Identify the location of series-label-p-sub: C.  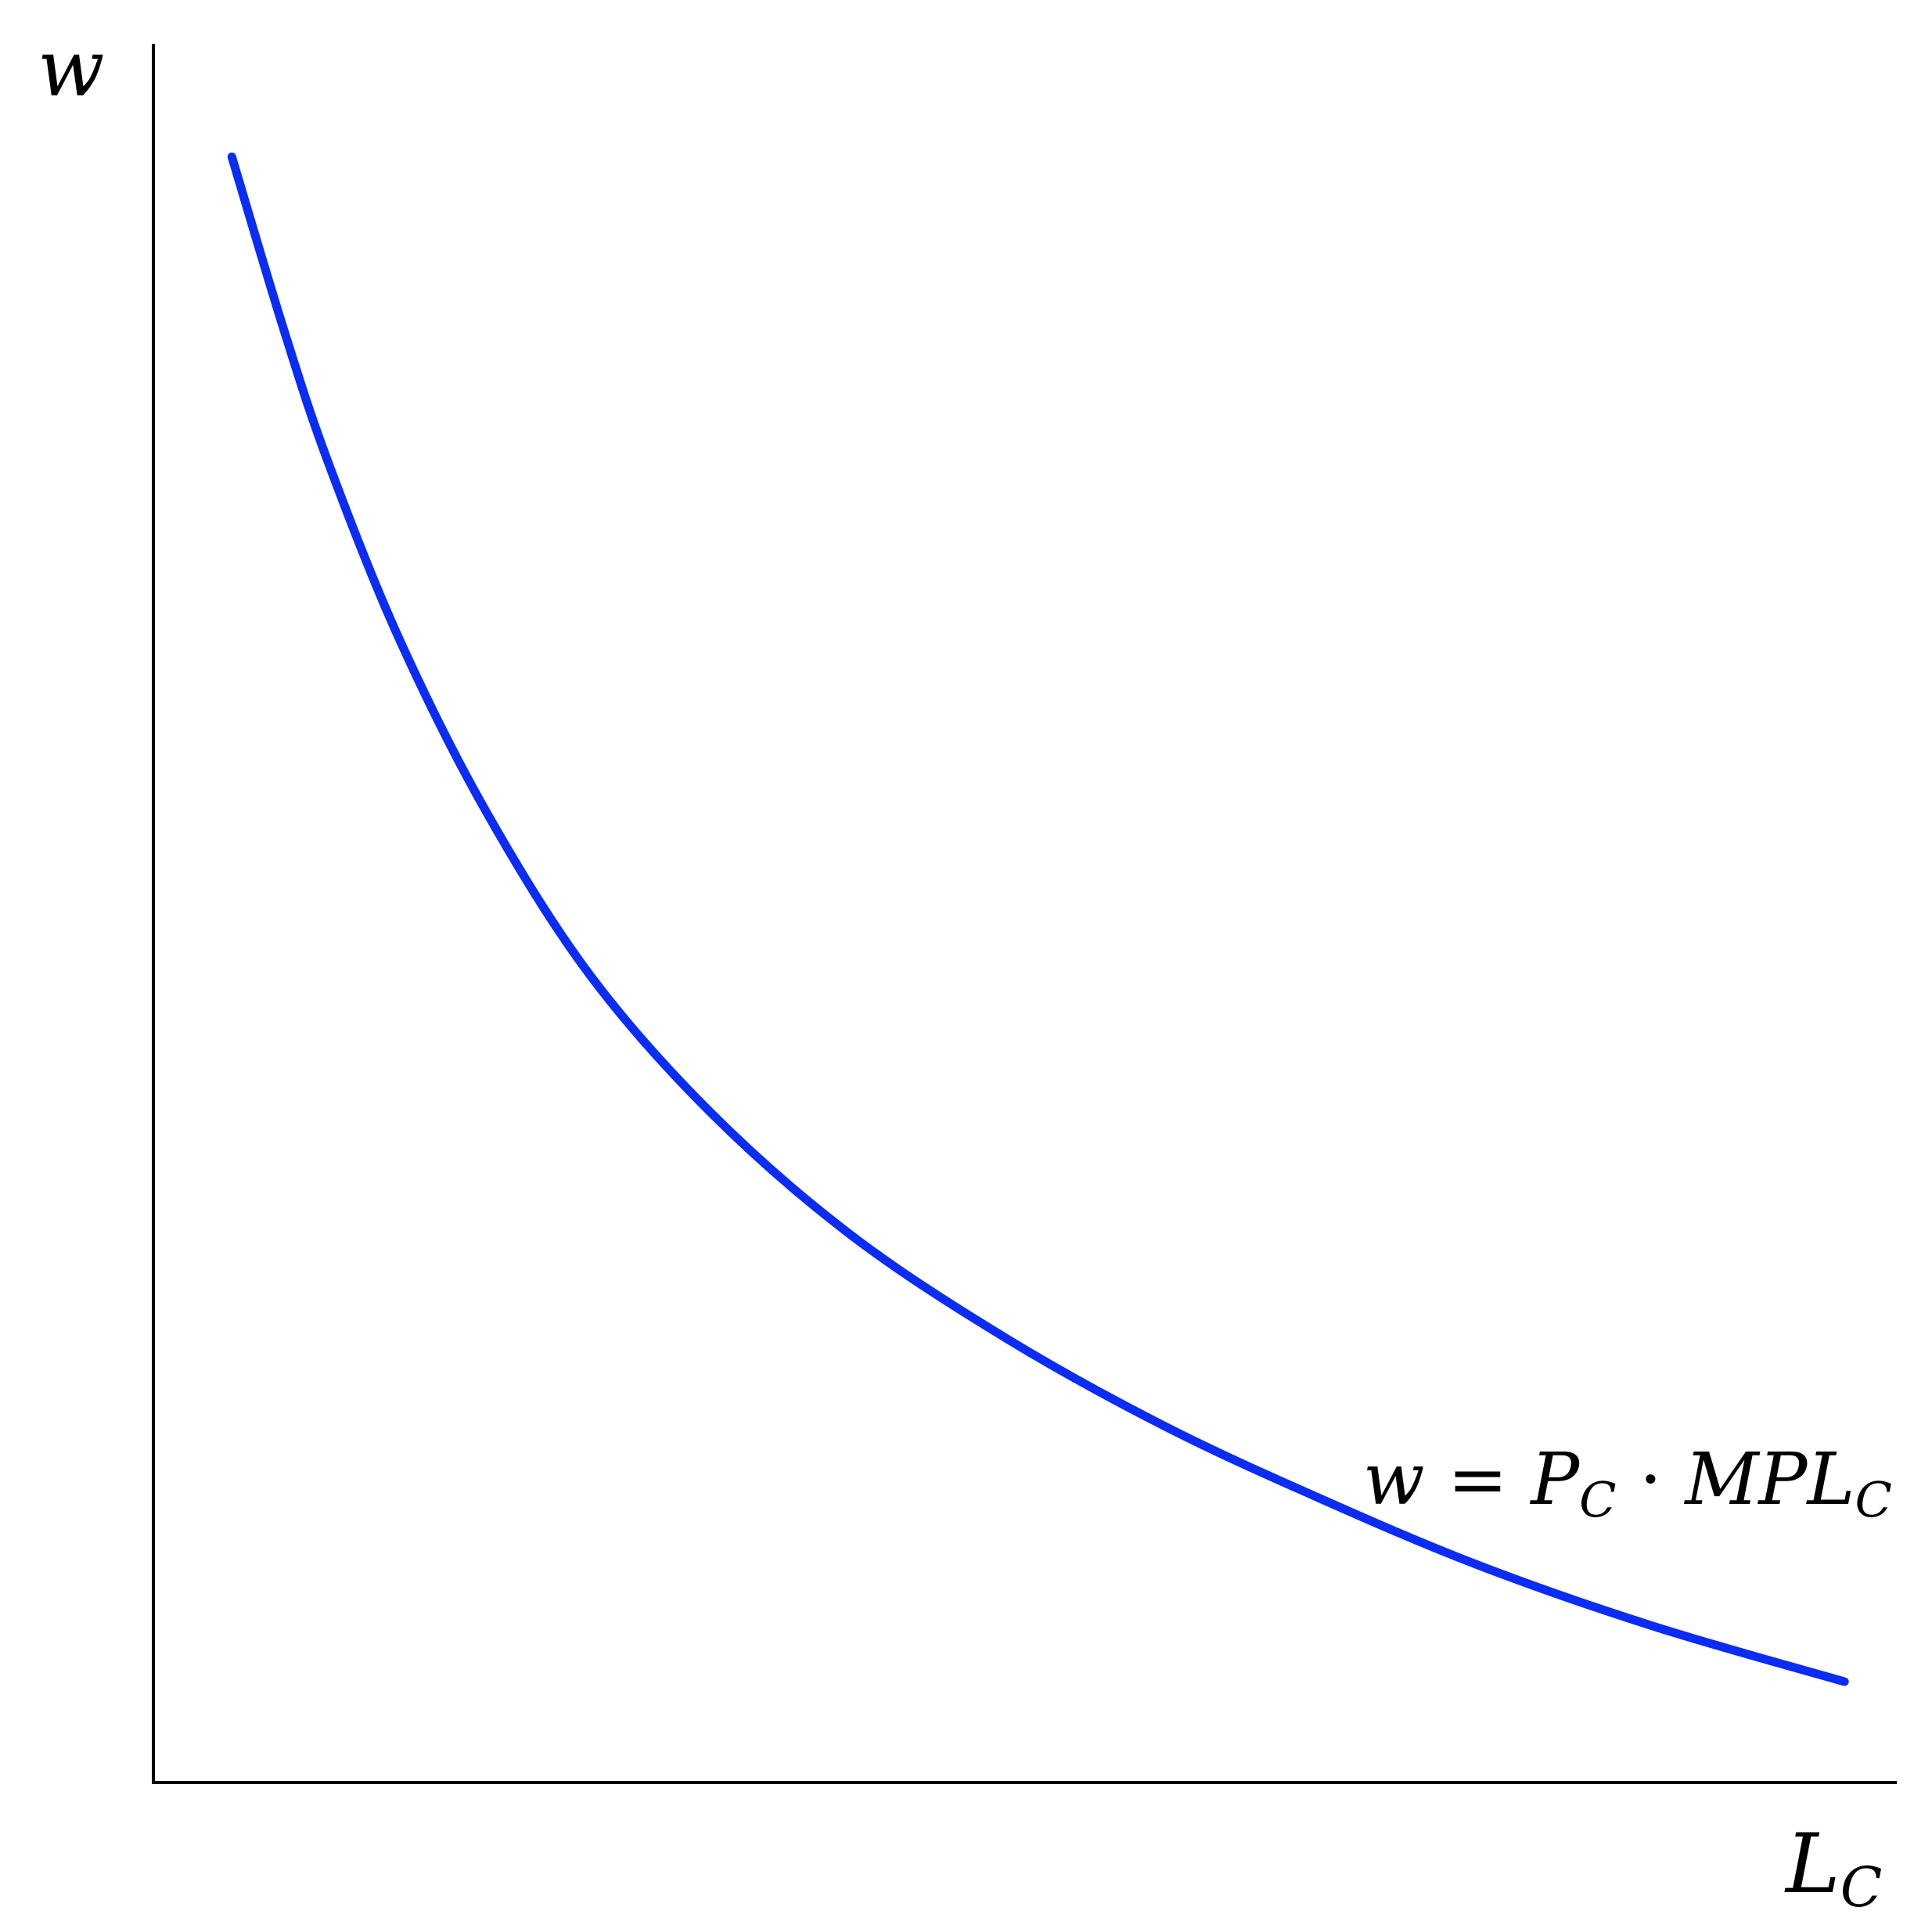
(1597, 1500).